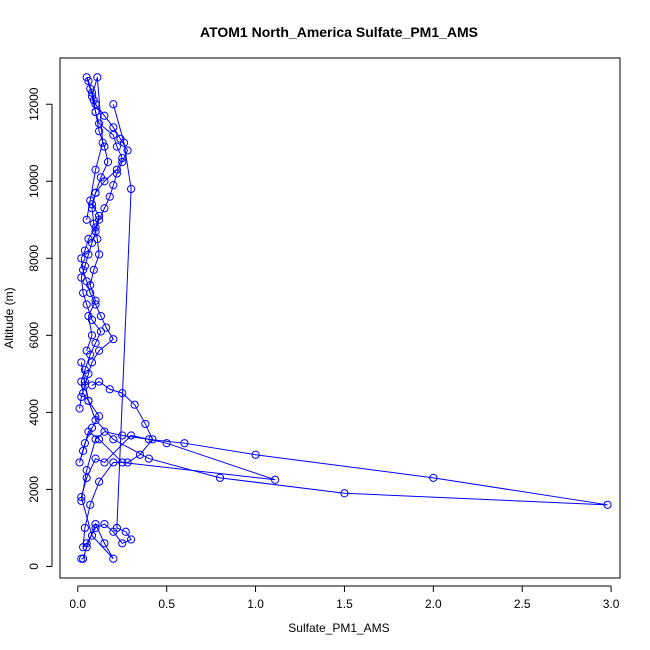  What do you see at coordinates (339, 32) in the screenshot?
I see `chart-title: ATOM1 North_America Sulfate_PM1_AMS` at bounding box center [339, 32].